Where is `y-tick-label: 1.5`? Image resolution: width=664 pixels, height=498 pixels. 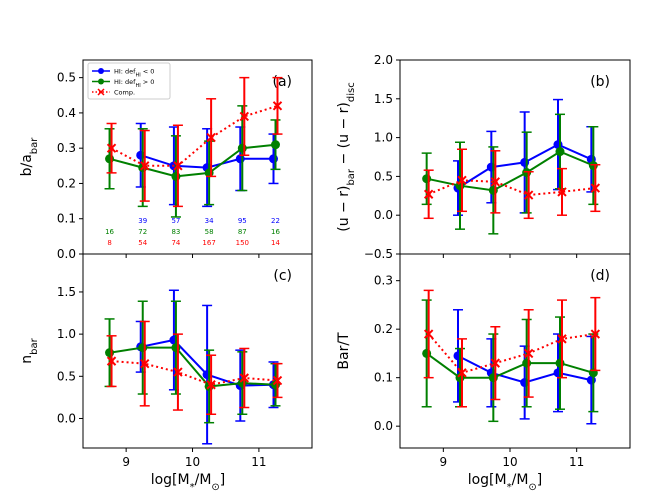
y-tick-label: 1.5 is located at coordinates (383, 99).